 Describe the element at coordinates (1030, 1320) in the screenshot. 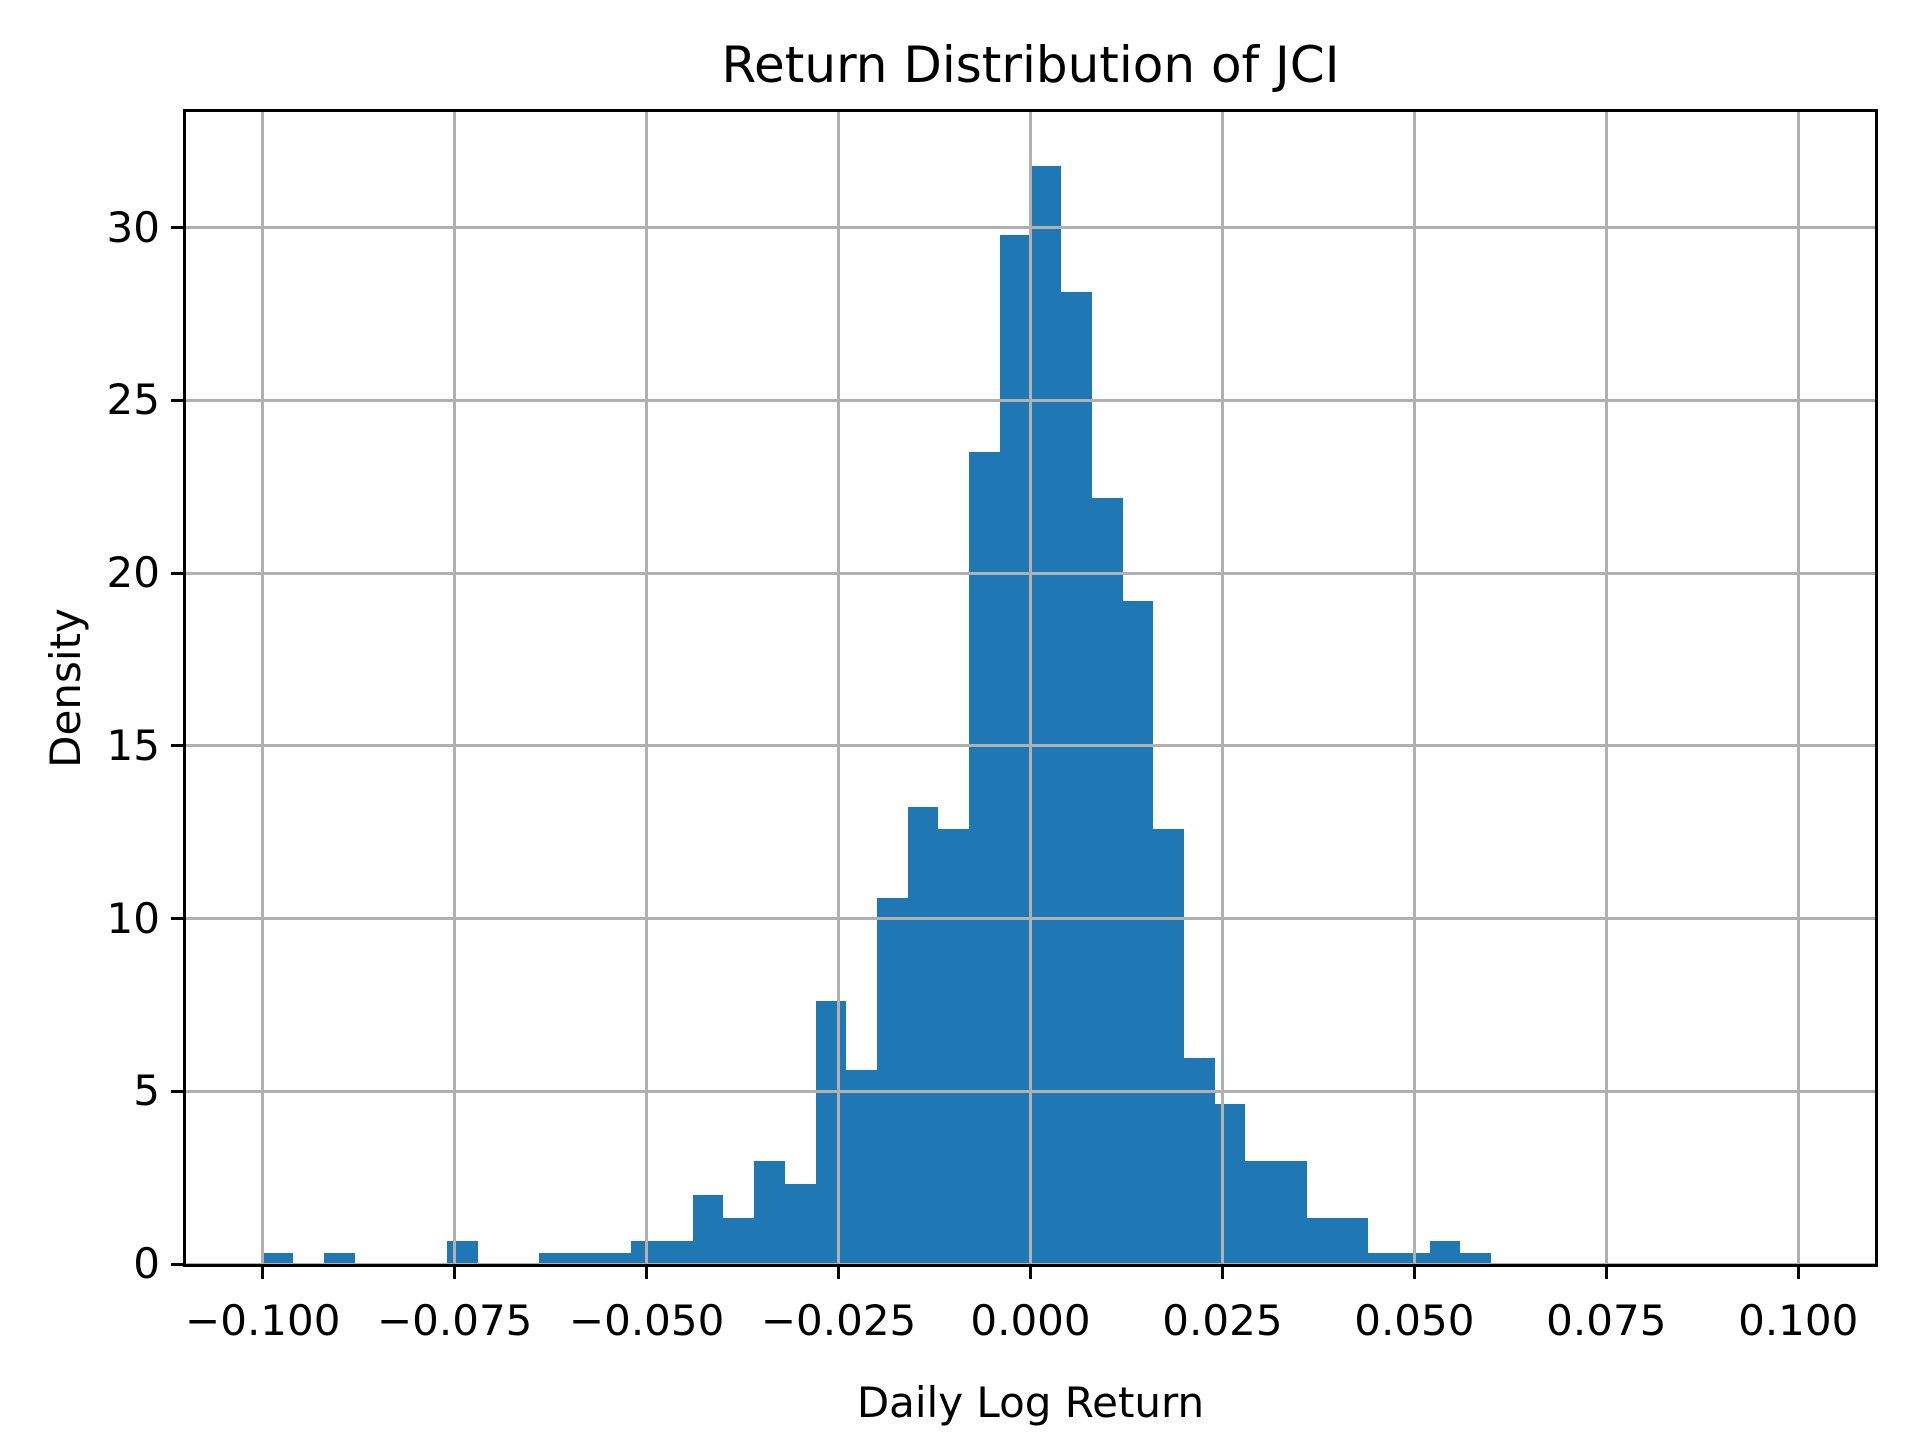

I see `x-tick-label: 0.000` at that location.